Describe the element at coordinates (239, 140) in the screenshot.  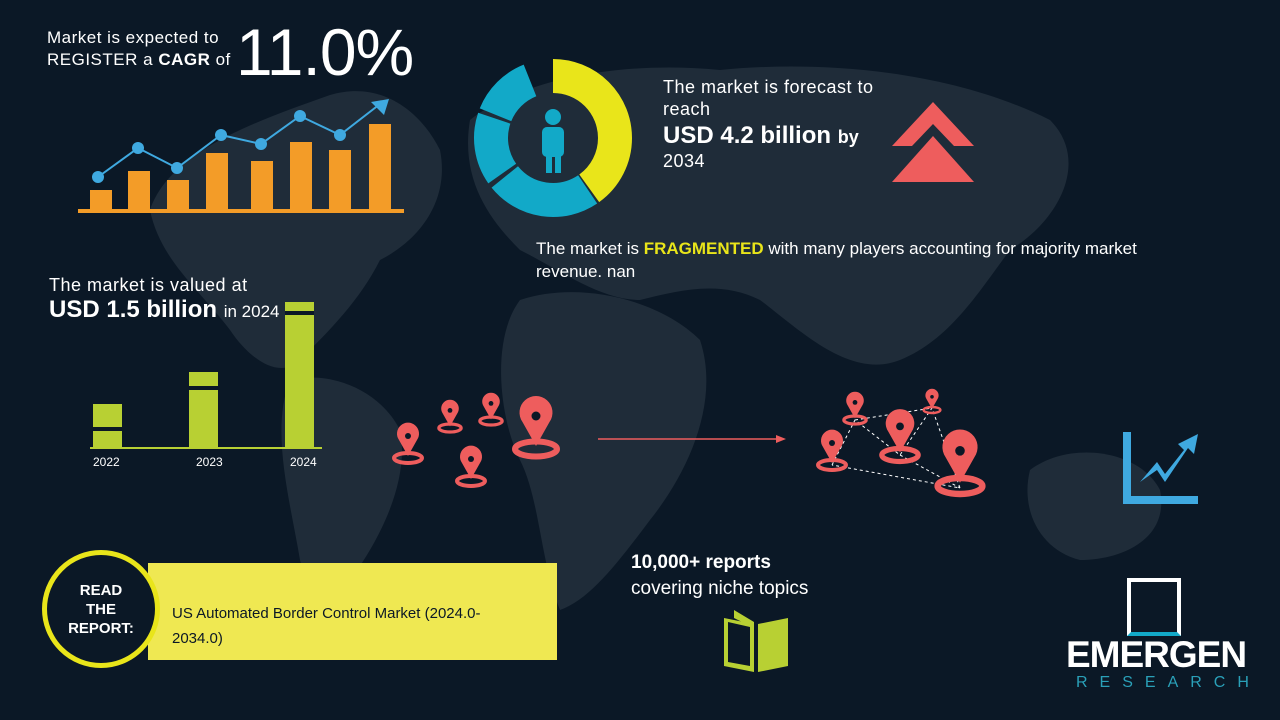
I see `trend-line` at that location.